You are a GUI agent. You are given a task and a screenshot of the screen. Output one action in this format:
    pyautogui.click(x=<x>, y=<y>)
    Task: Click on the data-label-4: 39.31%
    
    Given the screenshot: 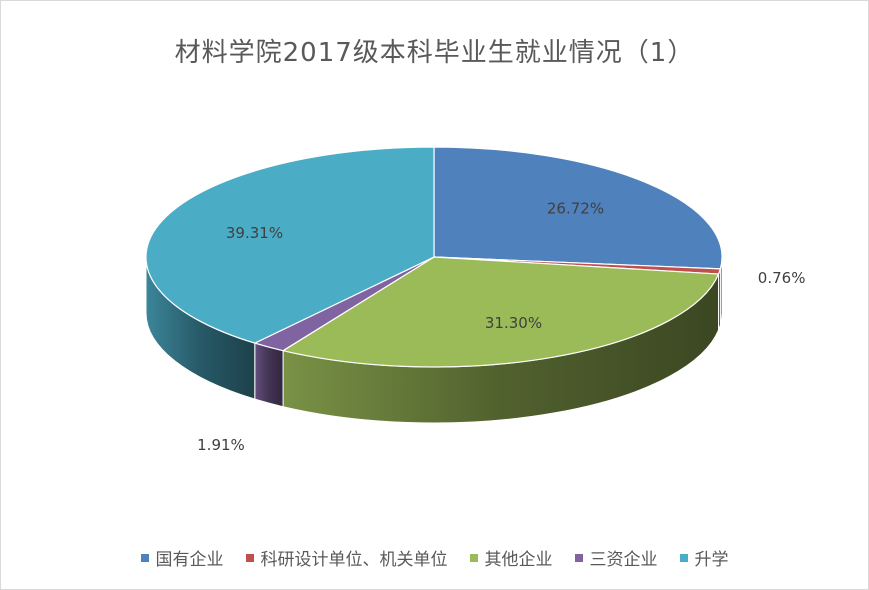 What is the action you would take?
    pyautogui.click(x=254, y=233)
    